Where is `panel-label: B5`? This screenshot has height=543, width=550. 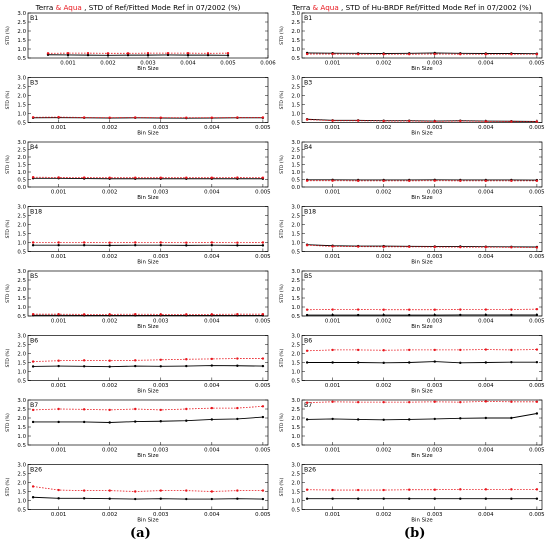
panel-label: B5 is located at coordinates (34, 276).